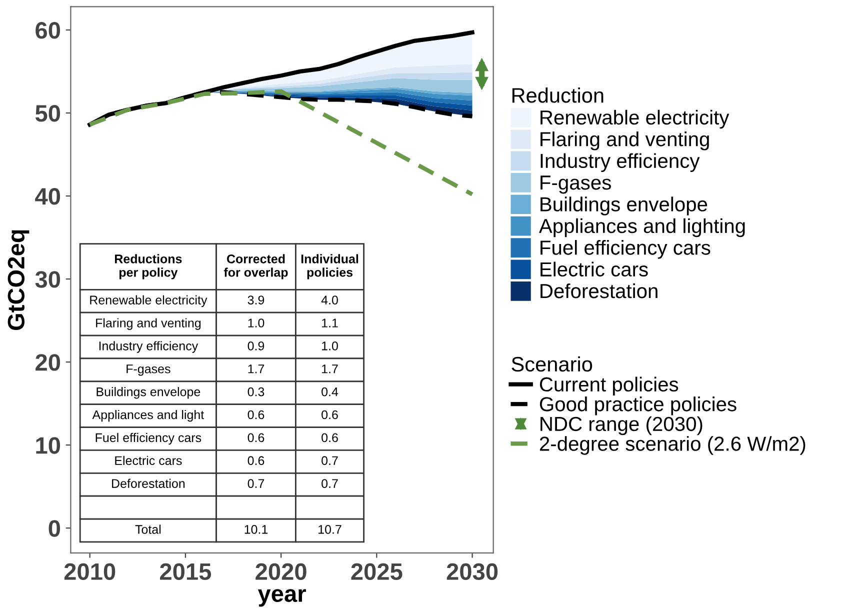 The image size is (852, 611). What do you see at coordinates (186, 571) in the screenshot?
I see `x-tick-label: 2015` at bounding box center [186, 571].